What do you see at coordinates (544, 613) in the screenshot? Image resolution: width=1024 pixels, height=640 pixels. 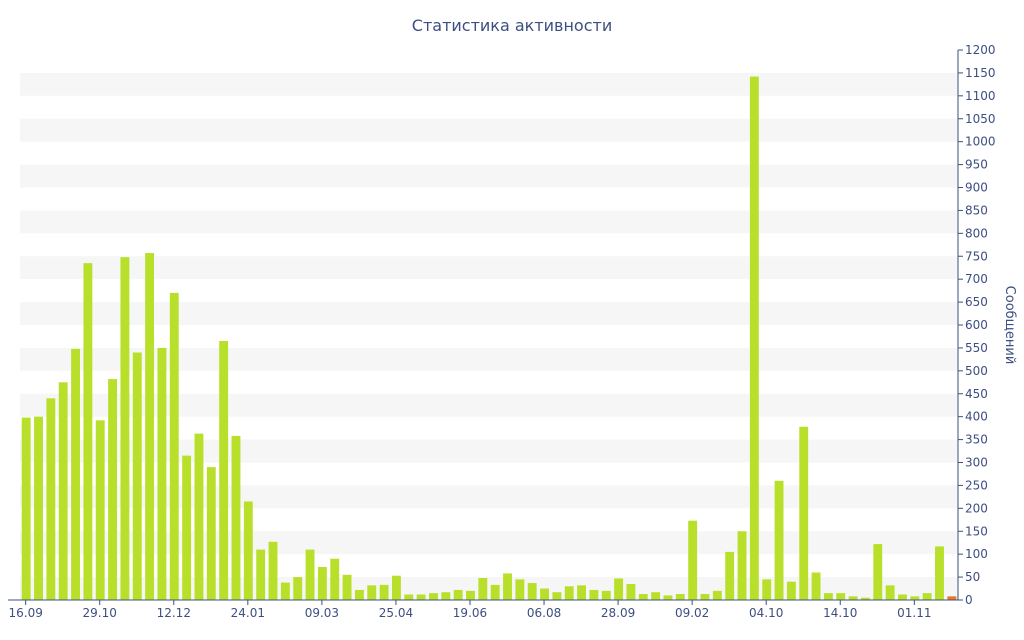 I see `x-tick-label: 06.08` at bounding box center [544, 613].